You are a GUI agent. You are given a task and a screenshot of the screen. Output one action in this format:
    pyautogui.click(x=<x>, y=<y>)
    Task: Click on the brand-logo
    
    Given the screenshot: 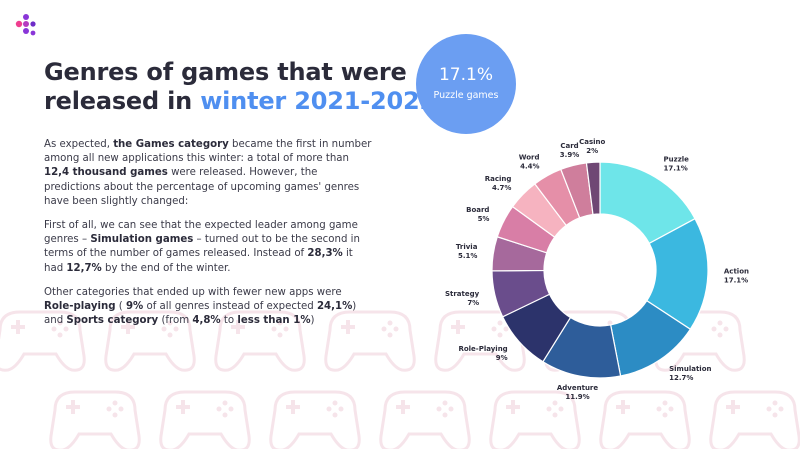 What is the action you would take?
    pyautogui.click(x=25, y=25)
    